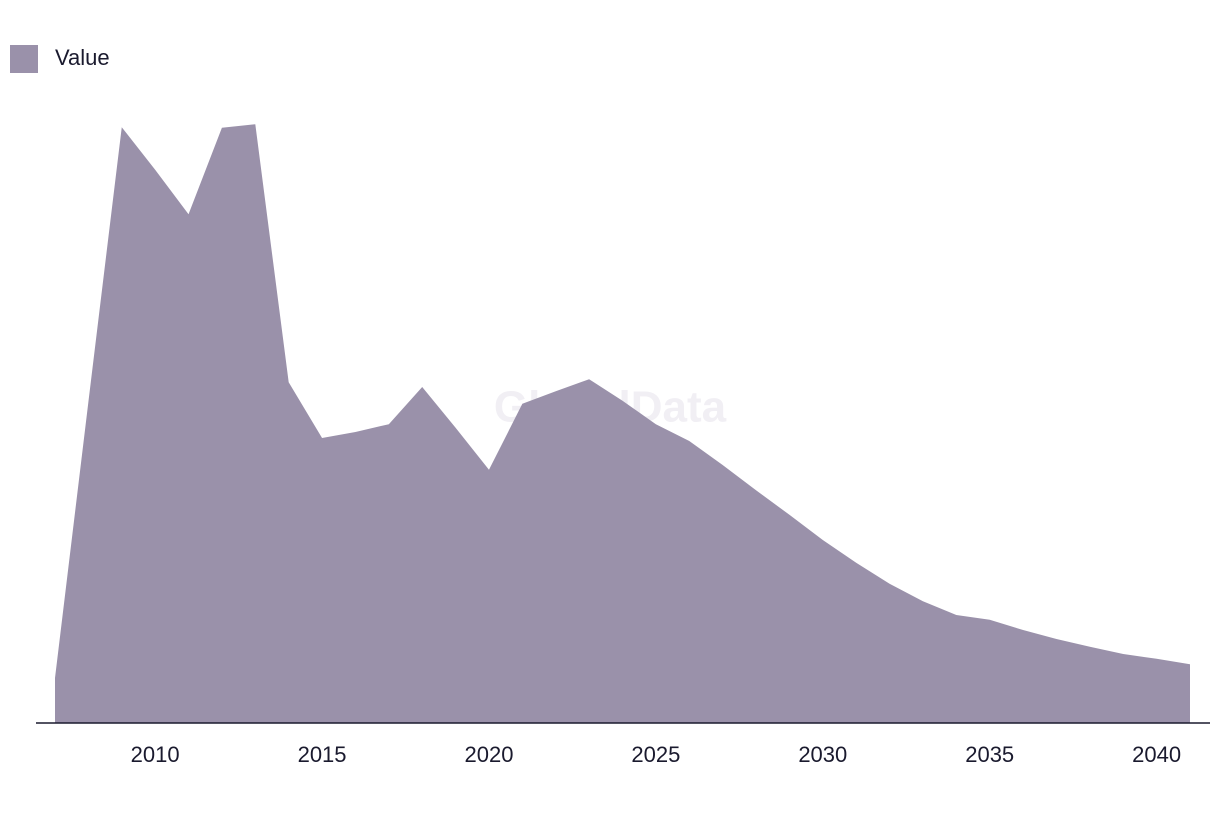  What do you see at coordinates (82, 57) in the screenshot?
I see `legend-label: Value` at bounding box center [82, 57].